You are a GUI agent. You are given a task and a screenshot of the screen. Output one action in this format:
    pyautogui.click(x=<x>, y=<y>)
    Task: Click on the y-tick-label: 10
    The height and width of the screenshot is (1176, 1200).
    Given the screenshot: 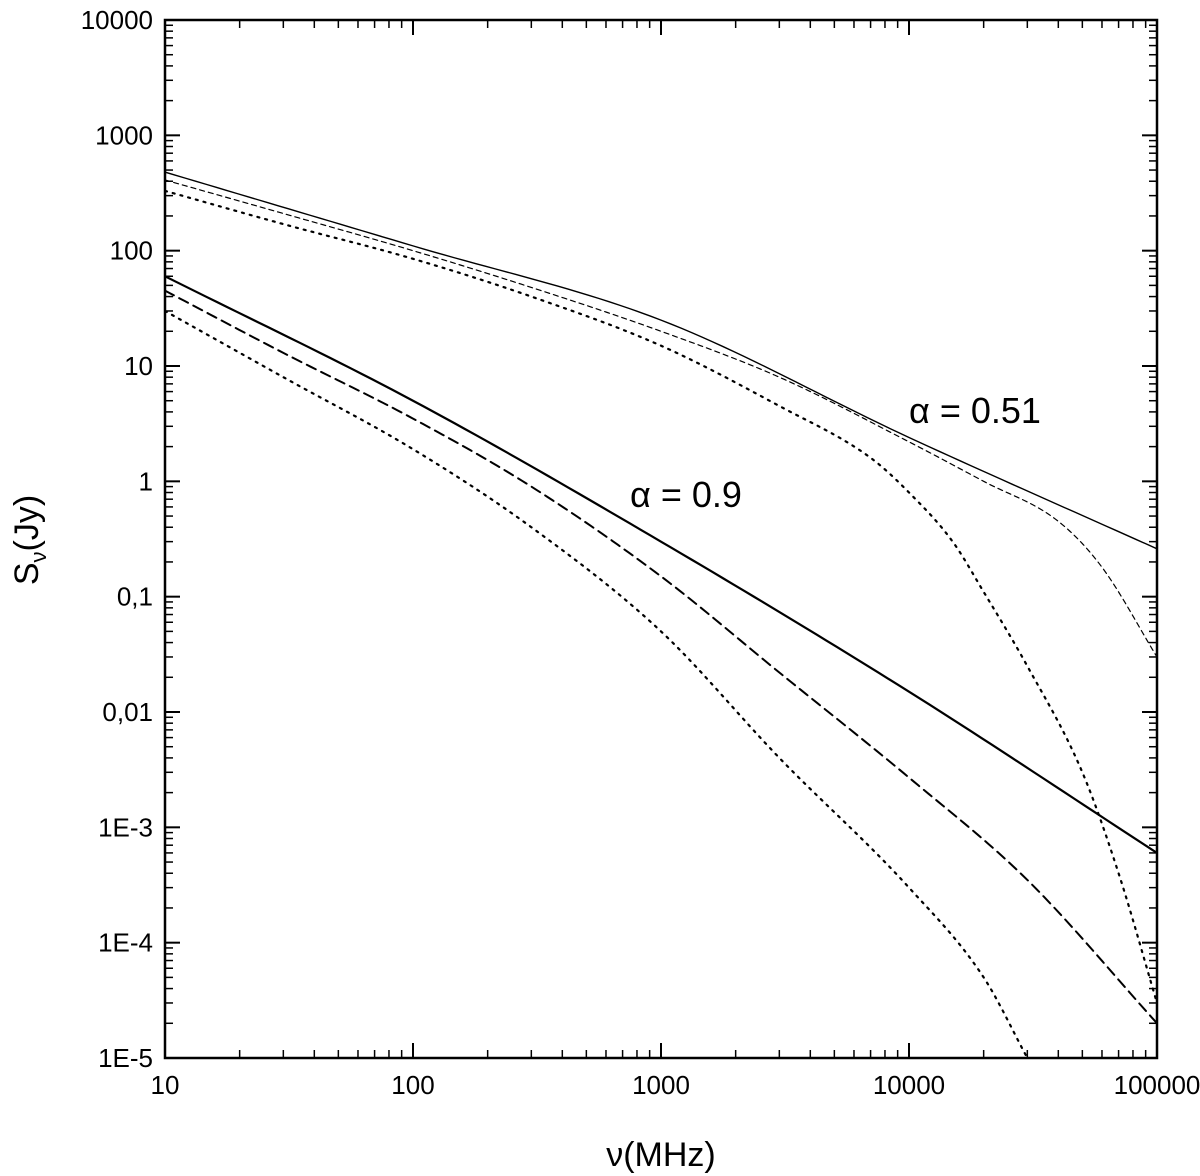 What is the action you would take?
    pyautogui.click(x=138, y=366)
    